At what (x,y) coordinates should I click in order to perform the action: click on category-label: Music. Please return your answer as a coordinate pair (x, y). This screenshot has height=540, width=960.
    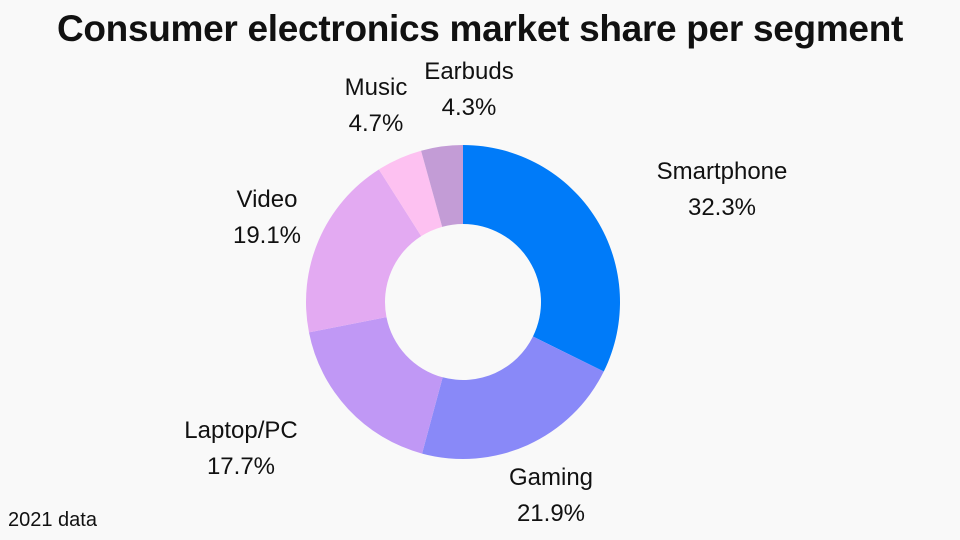
    Looking at the image, I should click on (376, 87).